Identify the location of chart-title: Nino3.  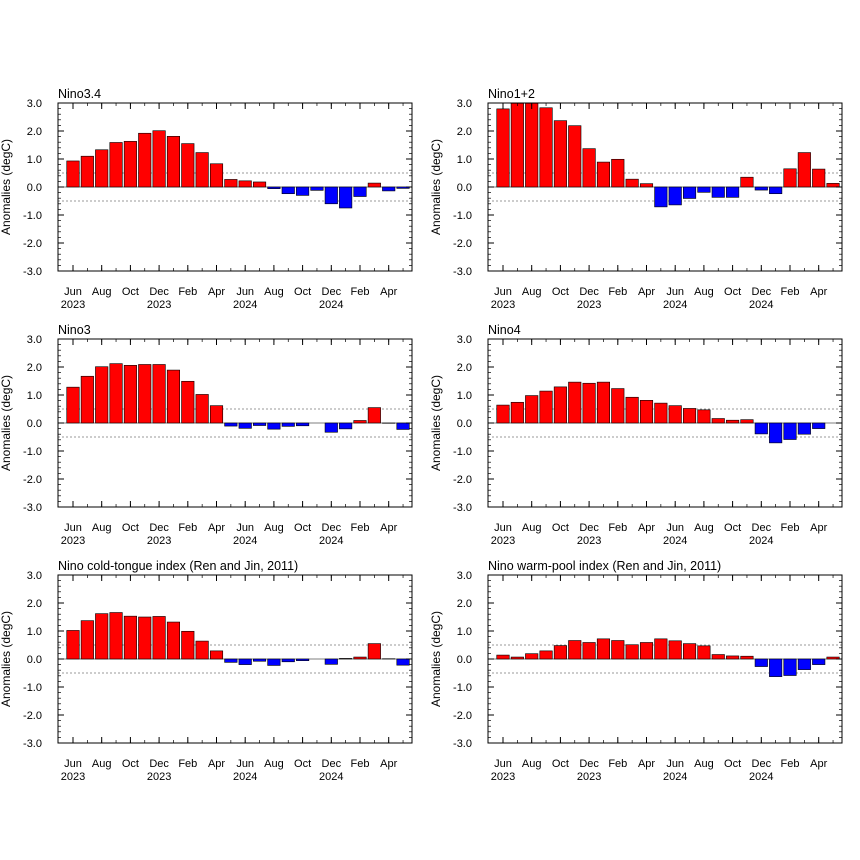
(74, 330).